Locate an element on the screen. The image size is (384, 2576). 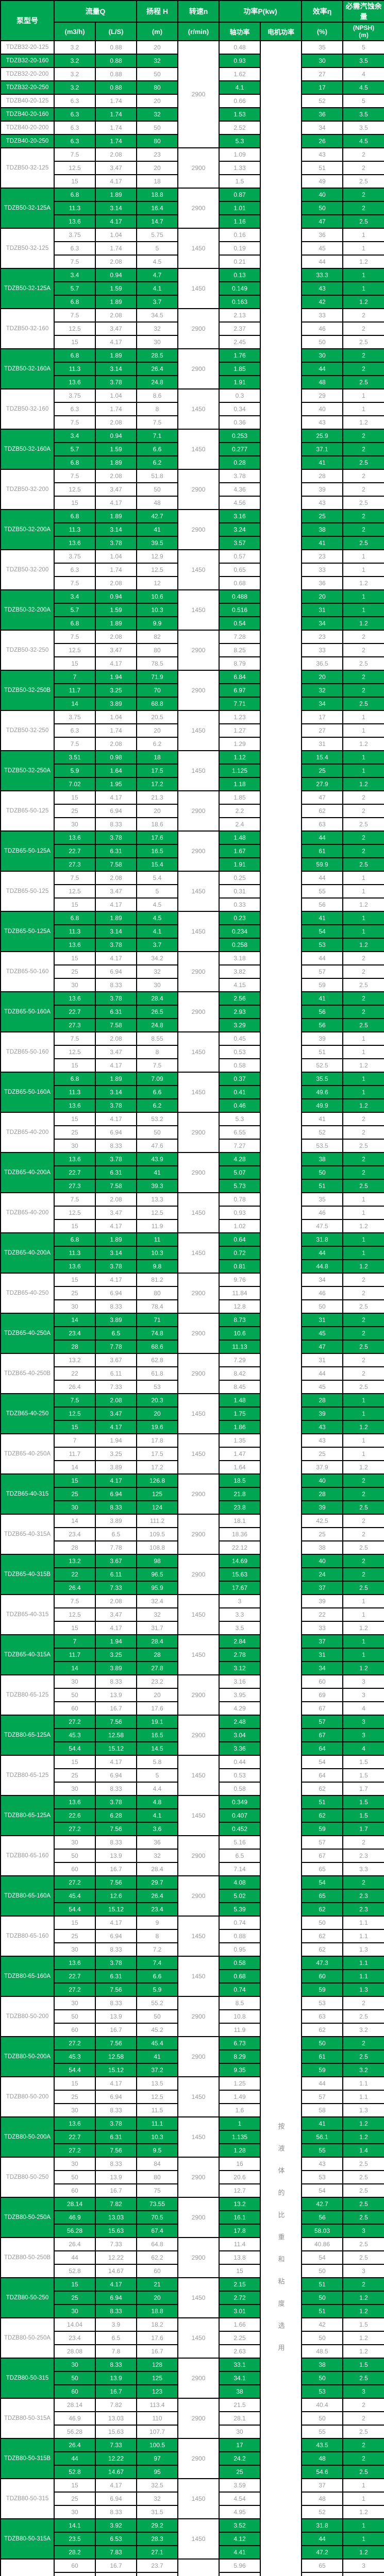
efficiency-cell: 41 is located at coordinates (323, 918).